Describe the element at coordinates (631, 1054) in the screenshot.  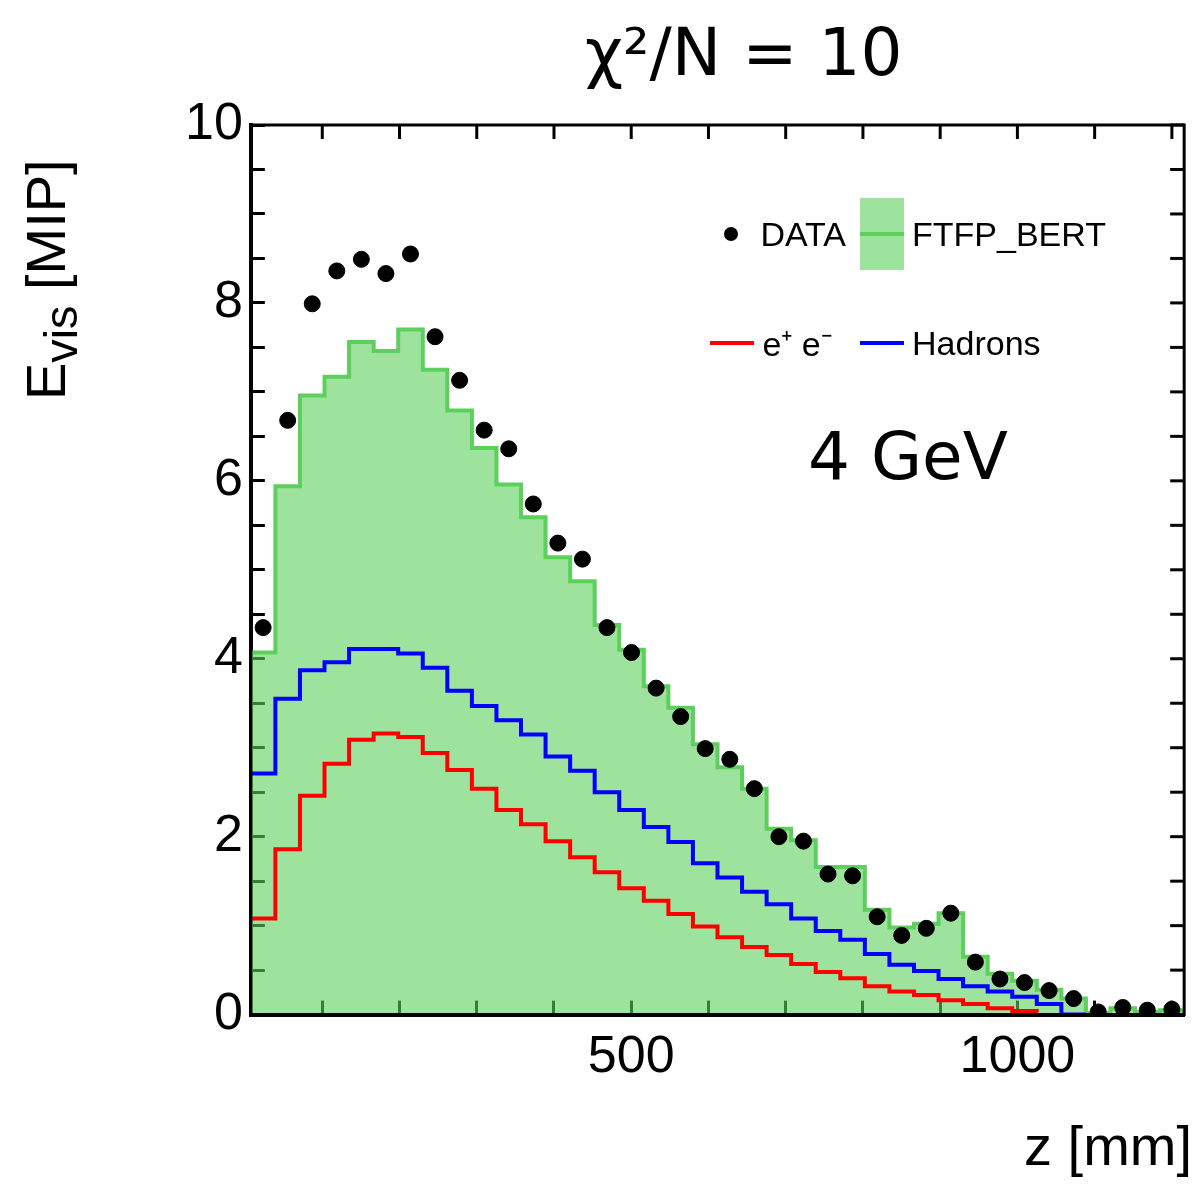
I see `x-tick-label: 500` at that location.